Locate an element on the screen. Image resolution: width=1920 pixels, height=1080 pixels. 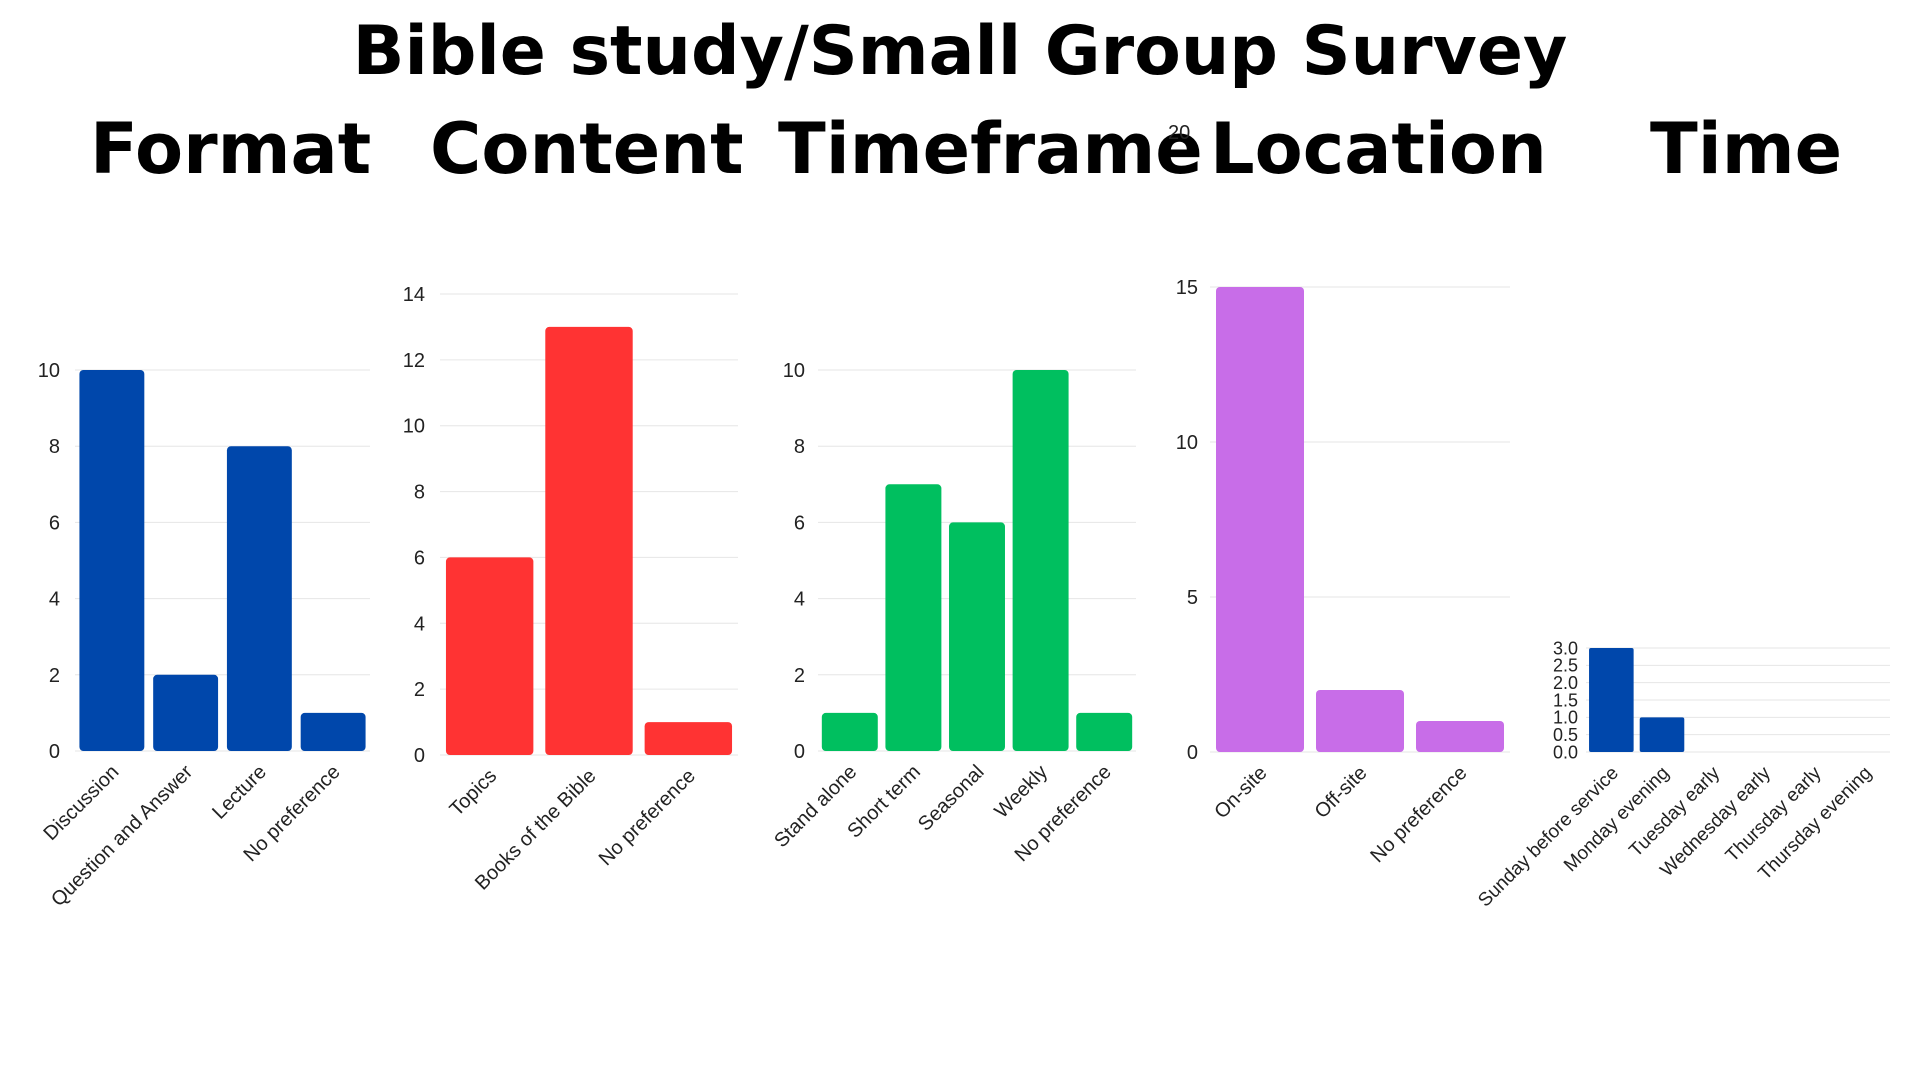
category-label: Question and Answer is located at coordinates (122, 836).